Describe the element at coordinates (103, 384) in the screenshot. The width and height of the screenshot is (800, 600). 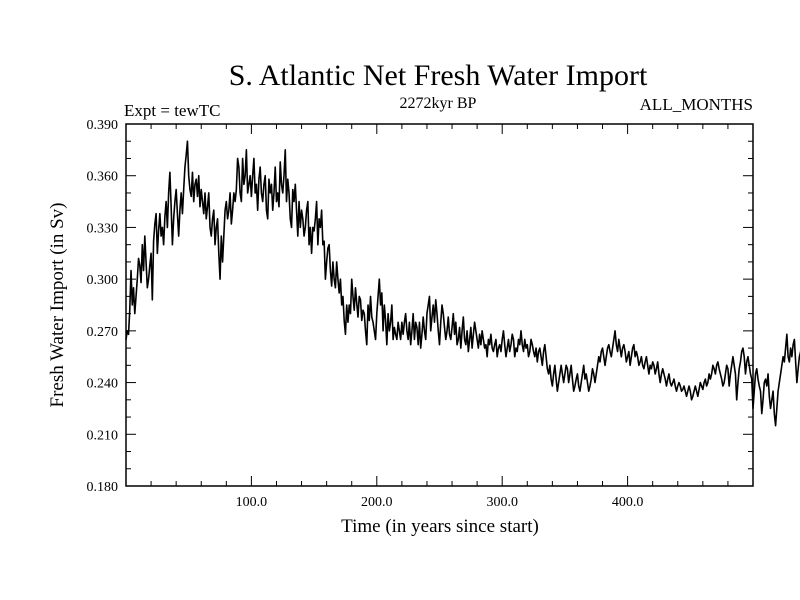
I see `y-tick-label: 0.240` at that location.